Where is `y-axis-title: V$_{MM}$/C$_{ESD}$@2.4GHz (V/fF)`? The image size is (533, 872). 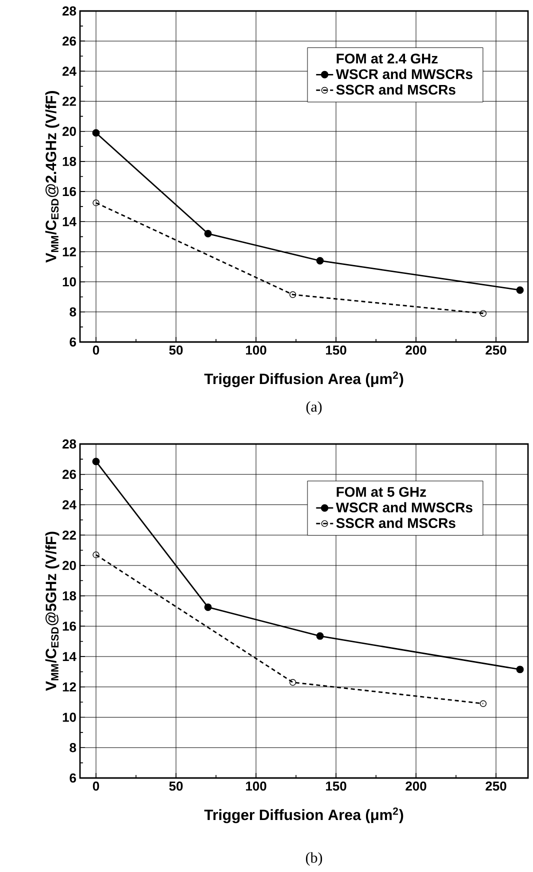
y-axis-title: V$_{MM}$/C$_{ESD}$@2.4GHz (V/fF) is located at coordinates (52, 177).